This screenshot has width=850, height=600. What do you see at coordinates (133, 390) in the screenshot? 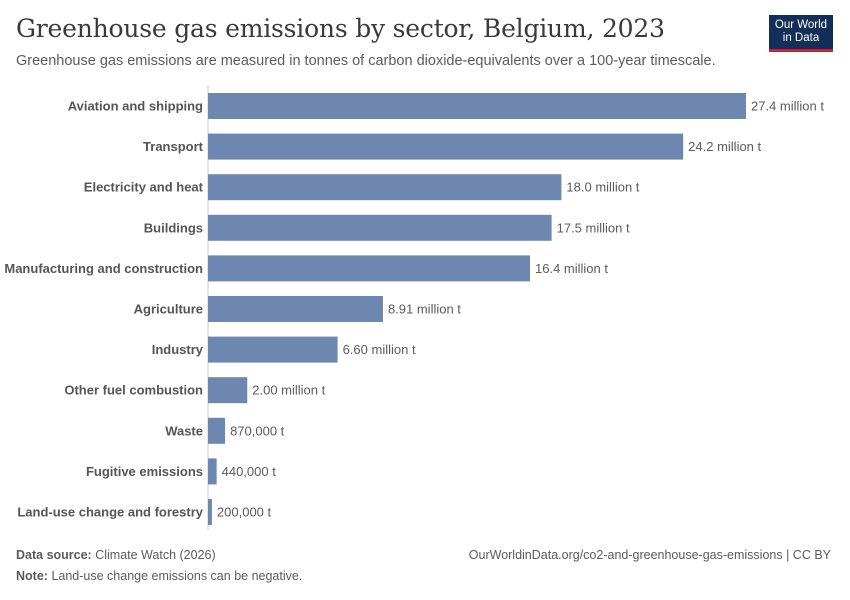
I see `category-label: Other fuel combustion` at bounding box center [133, 390].